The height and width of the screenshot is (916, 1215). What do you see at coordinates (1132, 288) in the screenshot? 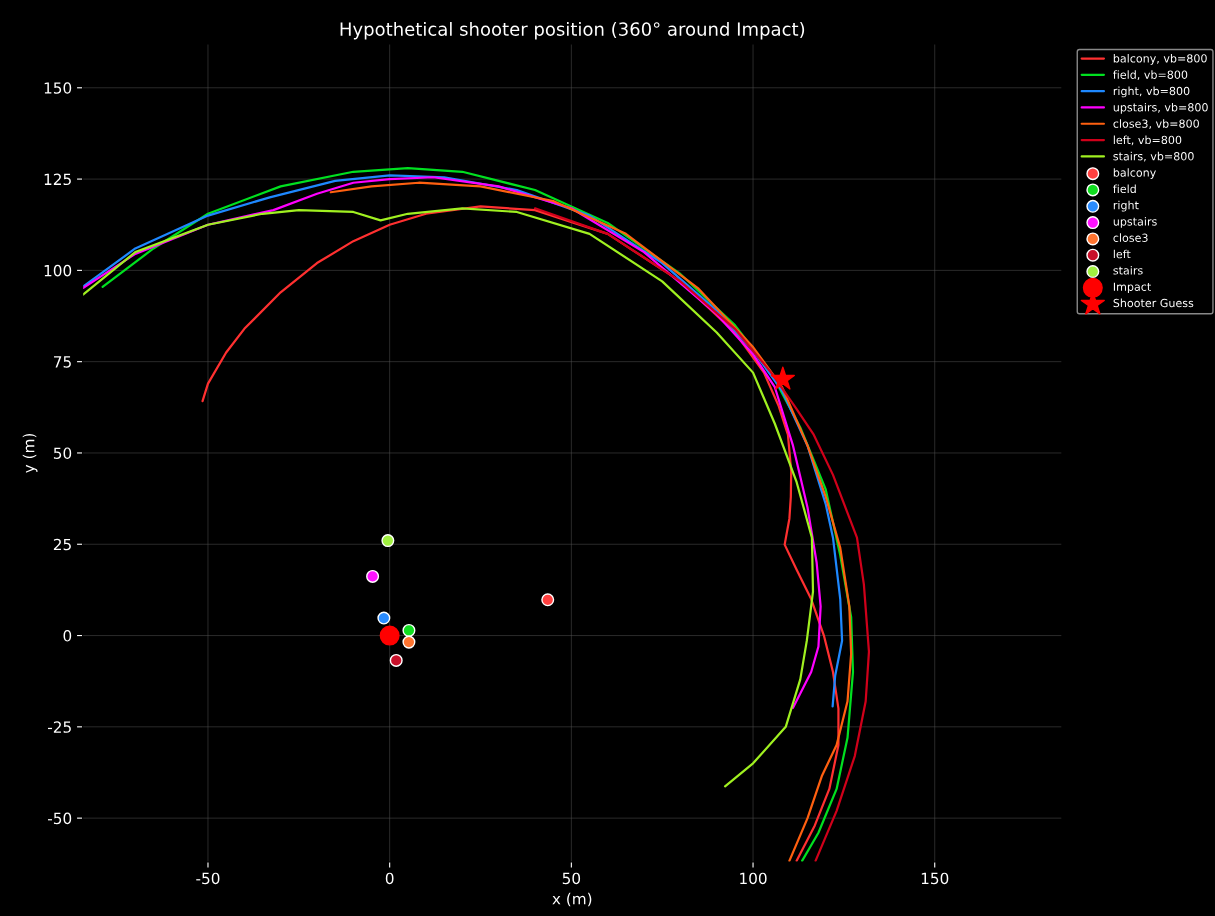
I see `legend-label: Impact` at bounding box center [1132, 288].